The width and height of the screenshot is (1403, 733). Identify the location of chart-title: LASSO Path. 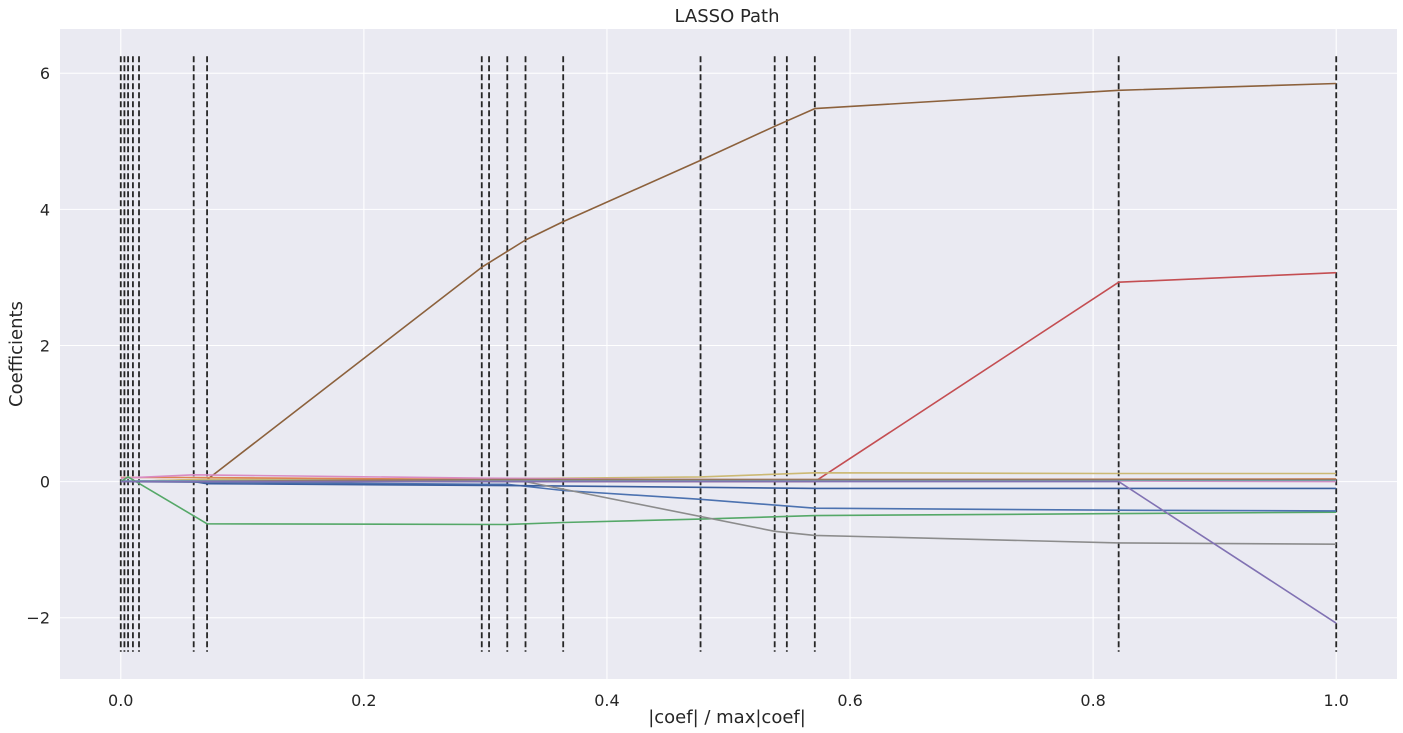
(726, 16).